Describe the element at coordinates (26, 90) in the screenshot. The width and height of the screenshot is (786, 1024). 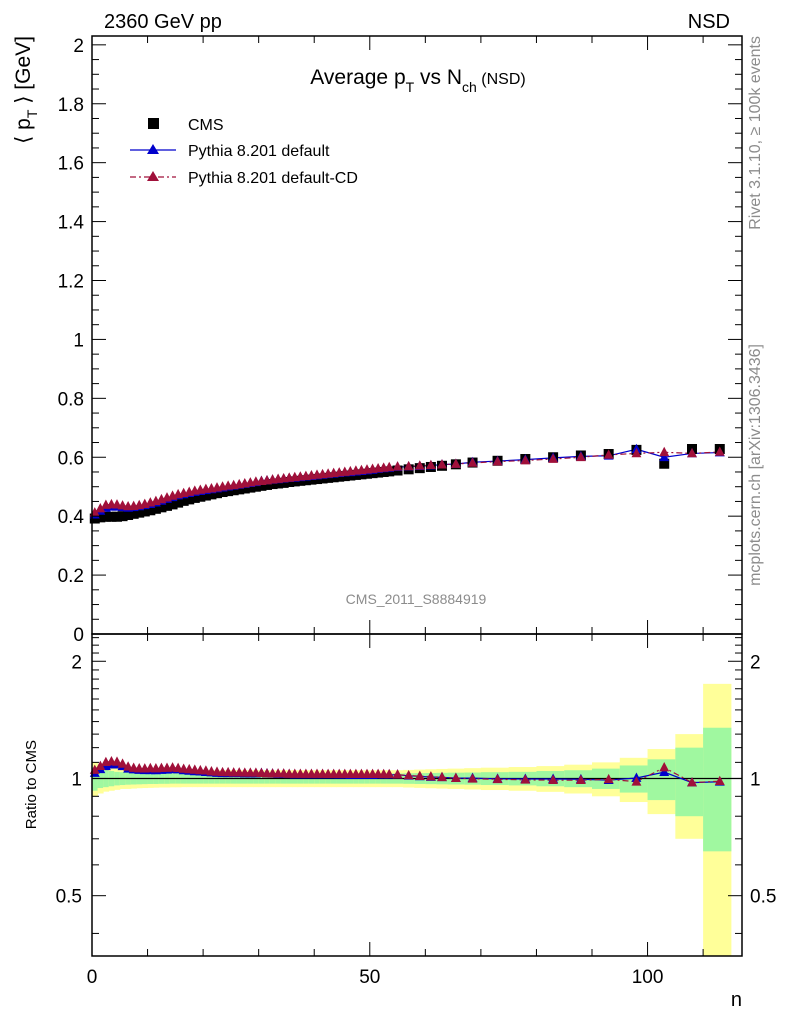
I see `main-y-label: ⟨ pT ⟩ [GeV]` at that location.